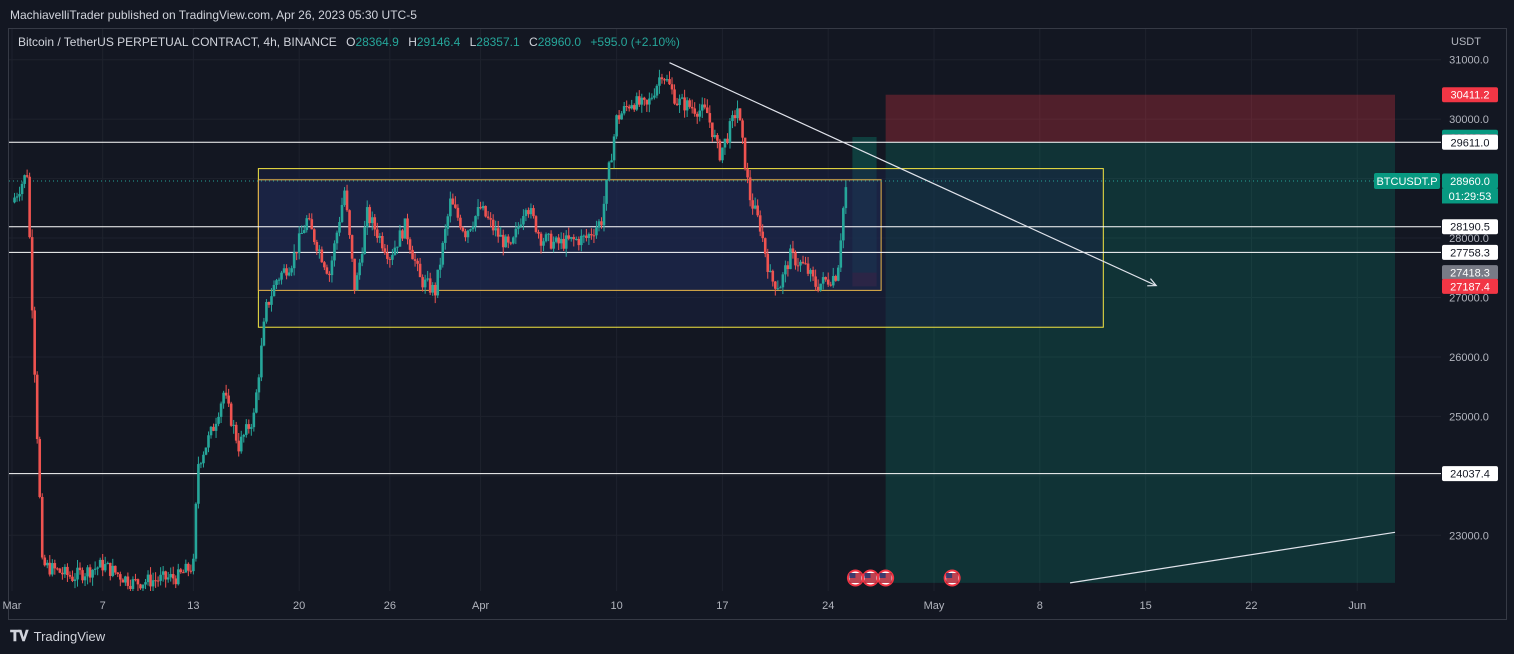 The image size is (1514, 654). What do you see at coordinates (1470, 181) in the screenshot?
I see `price-badge: 28960.0` at bounding box center [1470, 181].